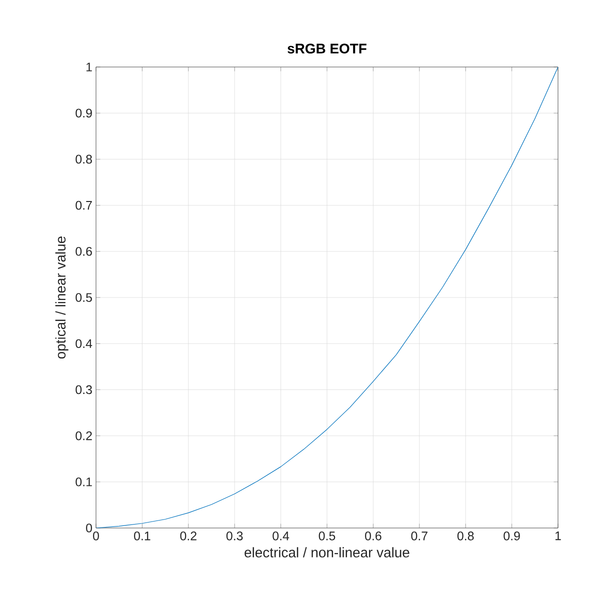 This screenshot has width=600, height=613. I want to click on x-tick-label: 0.3, so click(234, 536).